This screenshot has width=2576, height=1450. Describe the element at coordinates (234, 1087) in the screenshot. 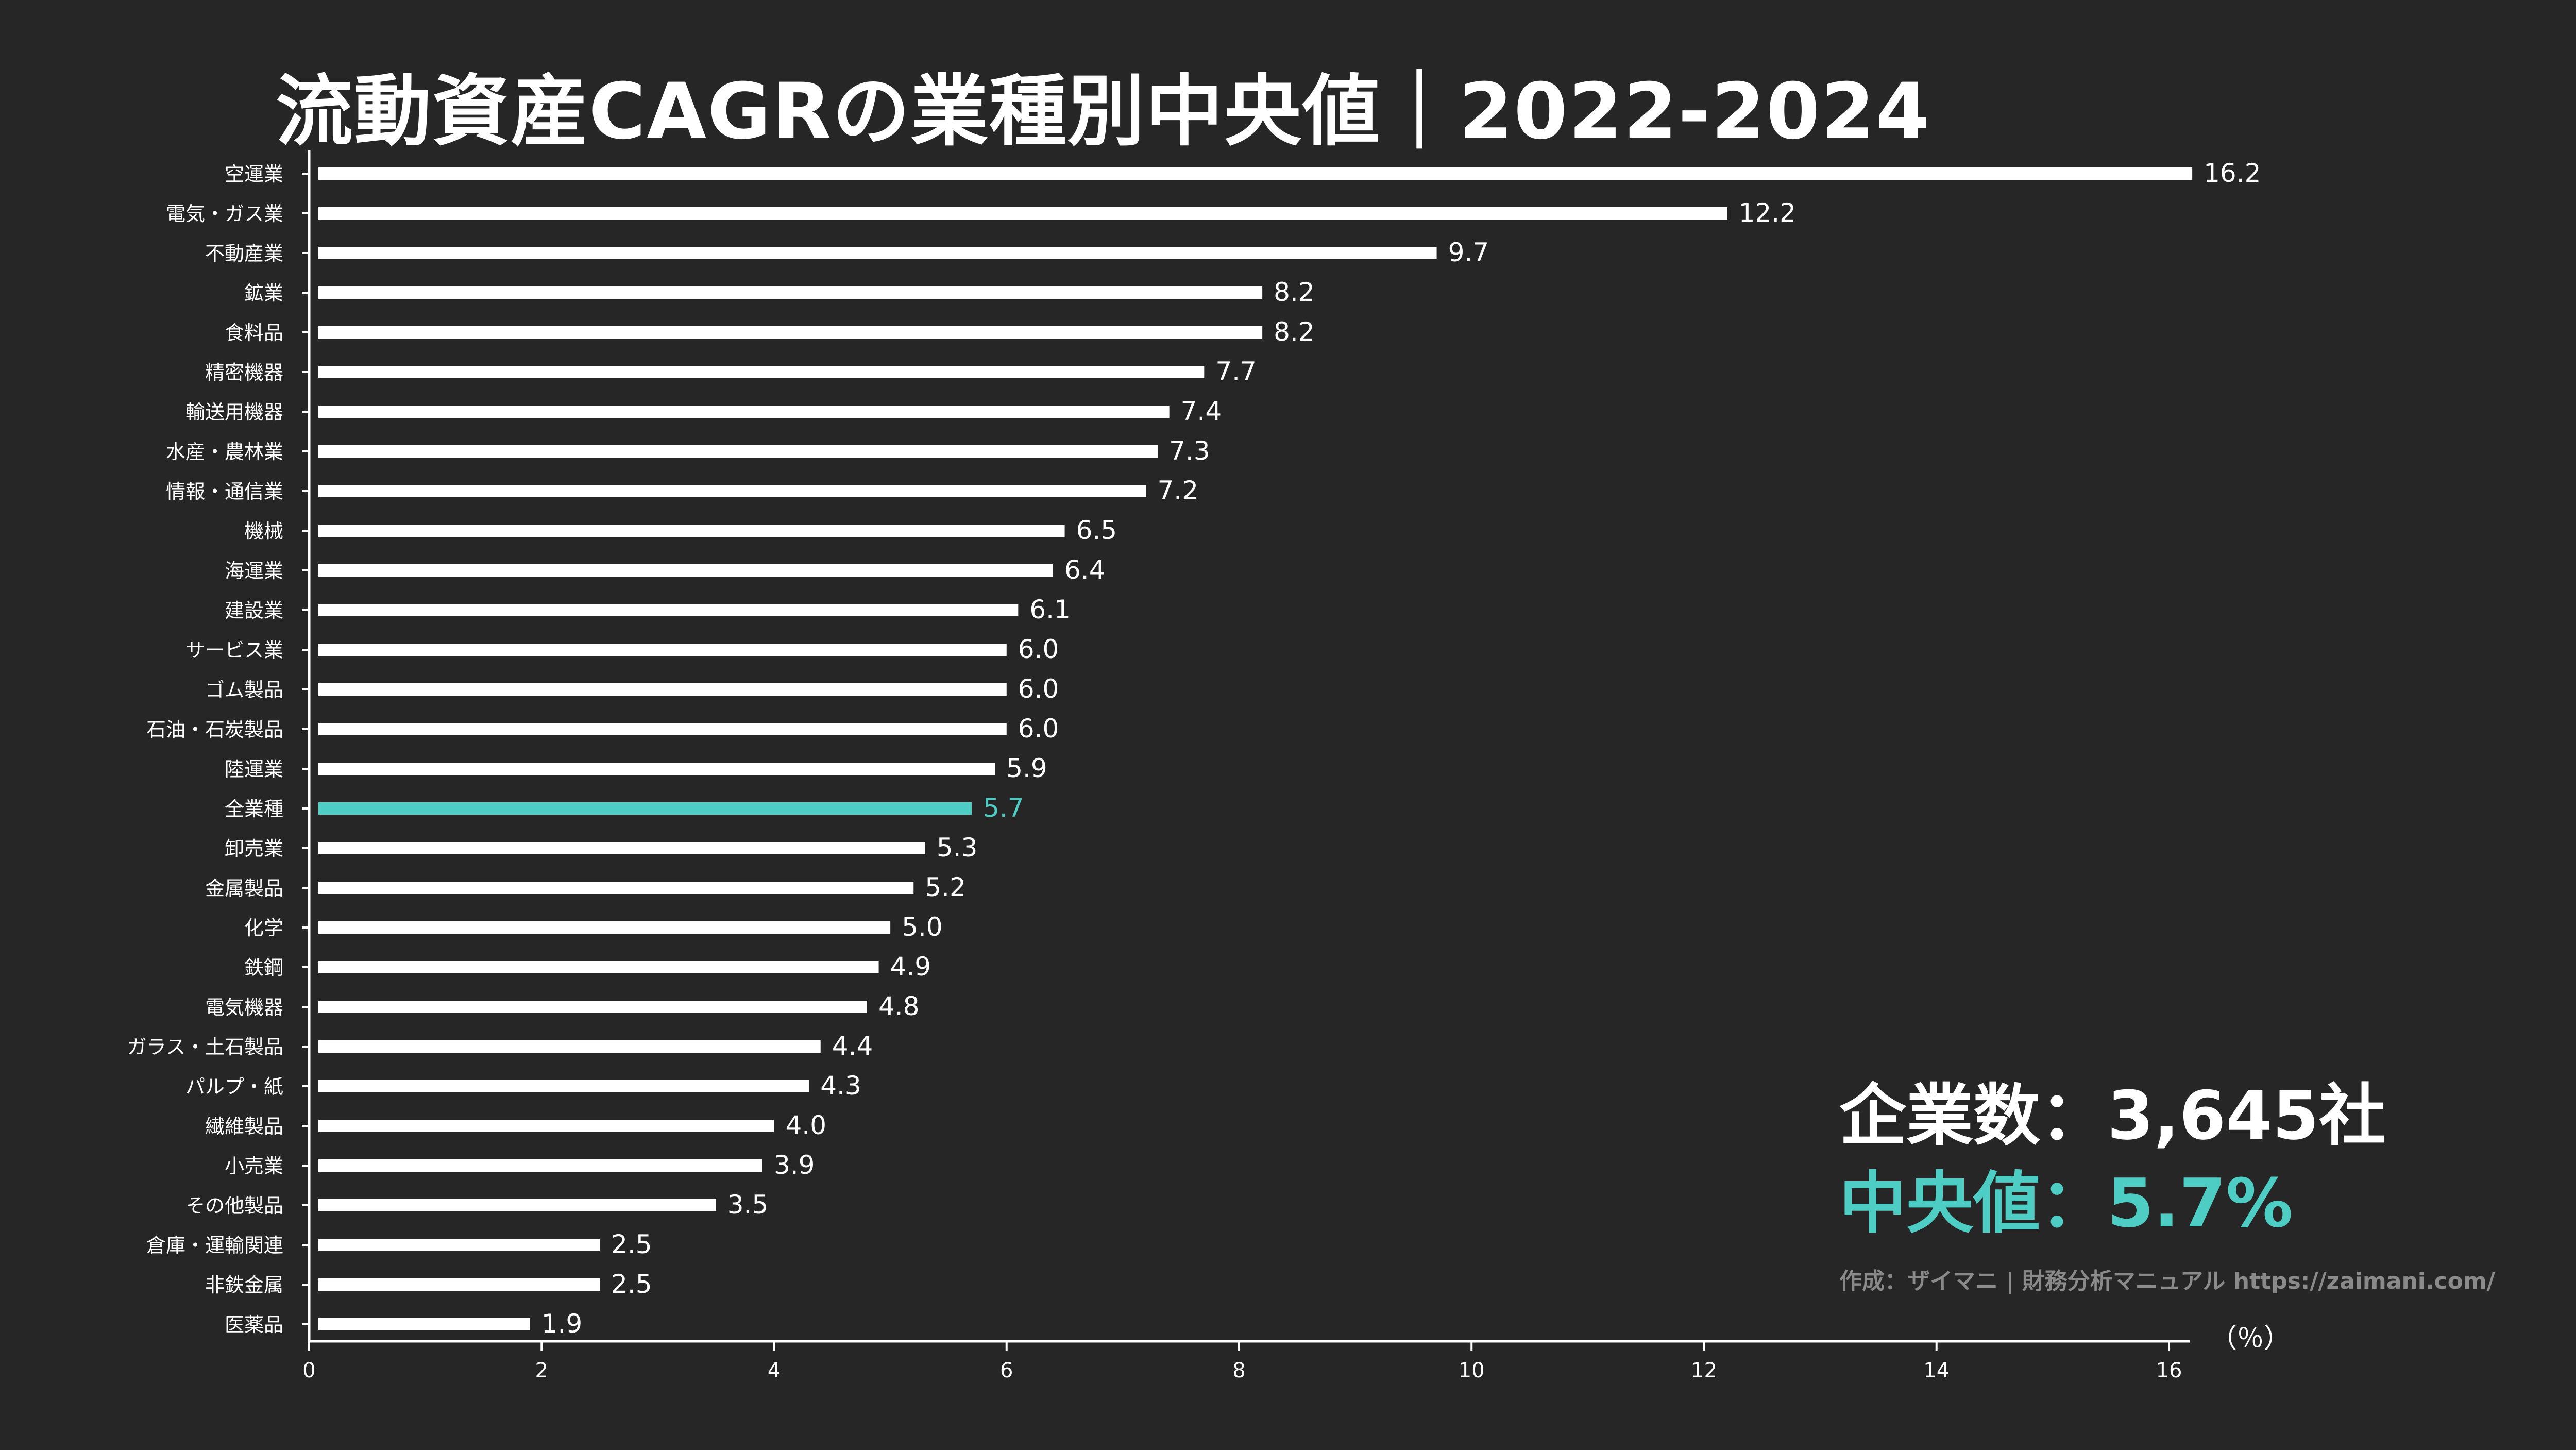

I see `category-label: パルプ・紙` at that location.